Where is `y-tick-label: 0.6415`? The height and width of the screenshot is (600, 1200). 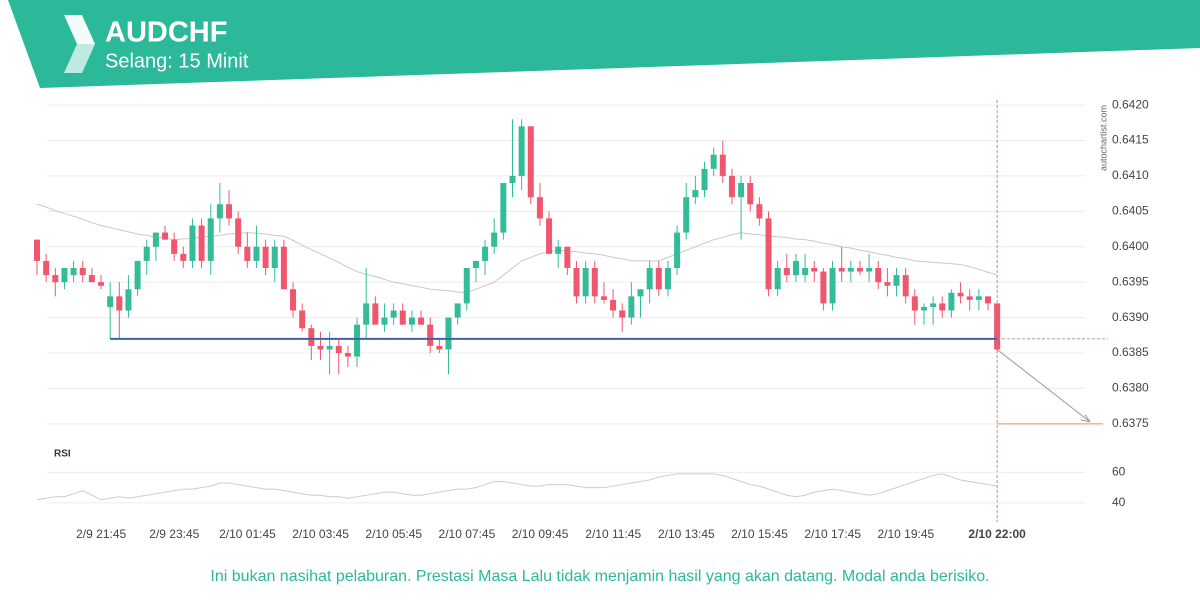 y-tick-label: 0.6415 is located at coordinates (1130, 140).